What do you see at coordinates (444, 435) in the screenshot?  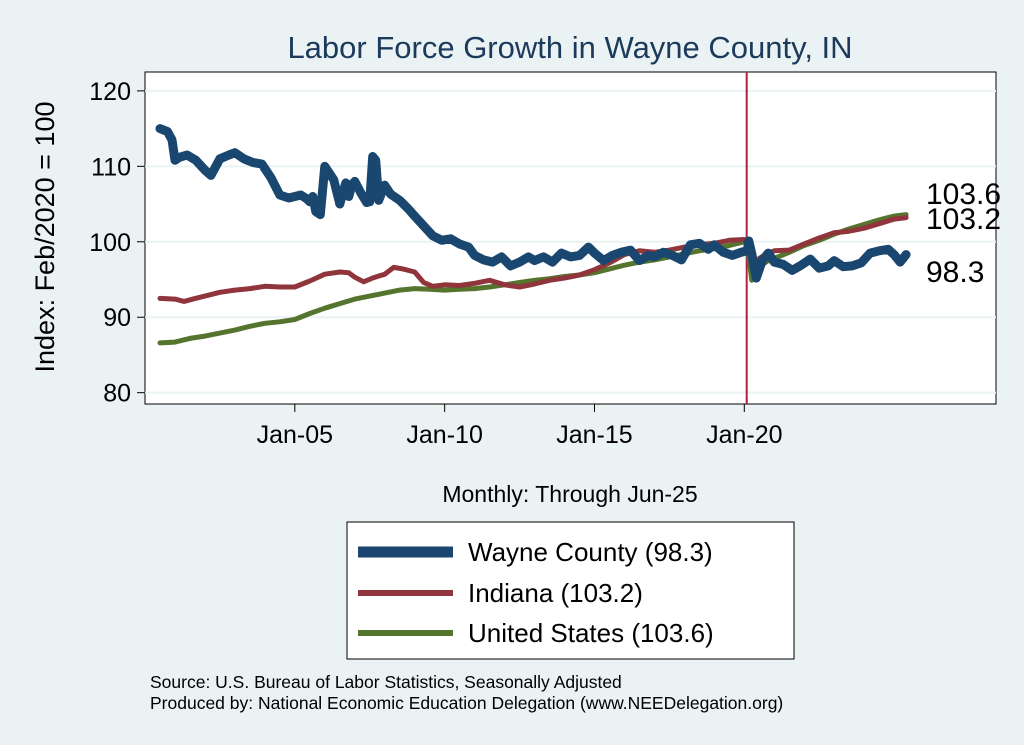 I see `x-tick-label: Jan-10` at bounding box center [444, 435].